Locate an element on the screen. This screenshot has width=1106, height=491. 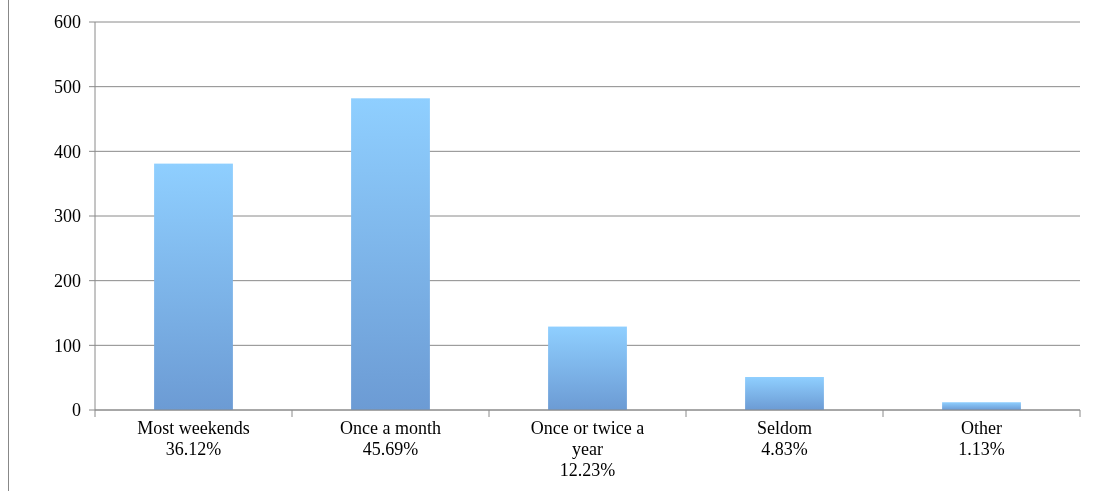
x-tick-label: Seldom 4.83% is located at coordinates (784, 438).